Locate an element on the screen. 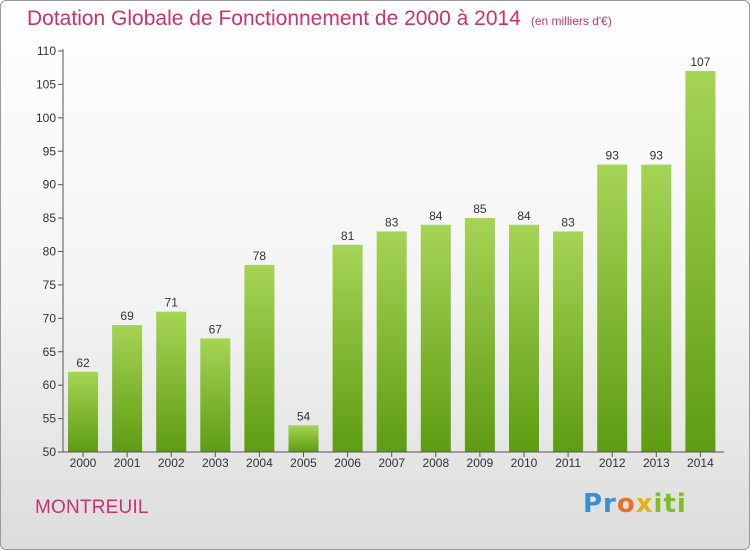 Image resolution: width=750 pixels, height=550 pixels. y-tick-label: 75 is located at coordinates (50, 285).